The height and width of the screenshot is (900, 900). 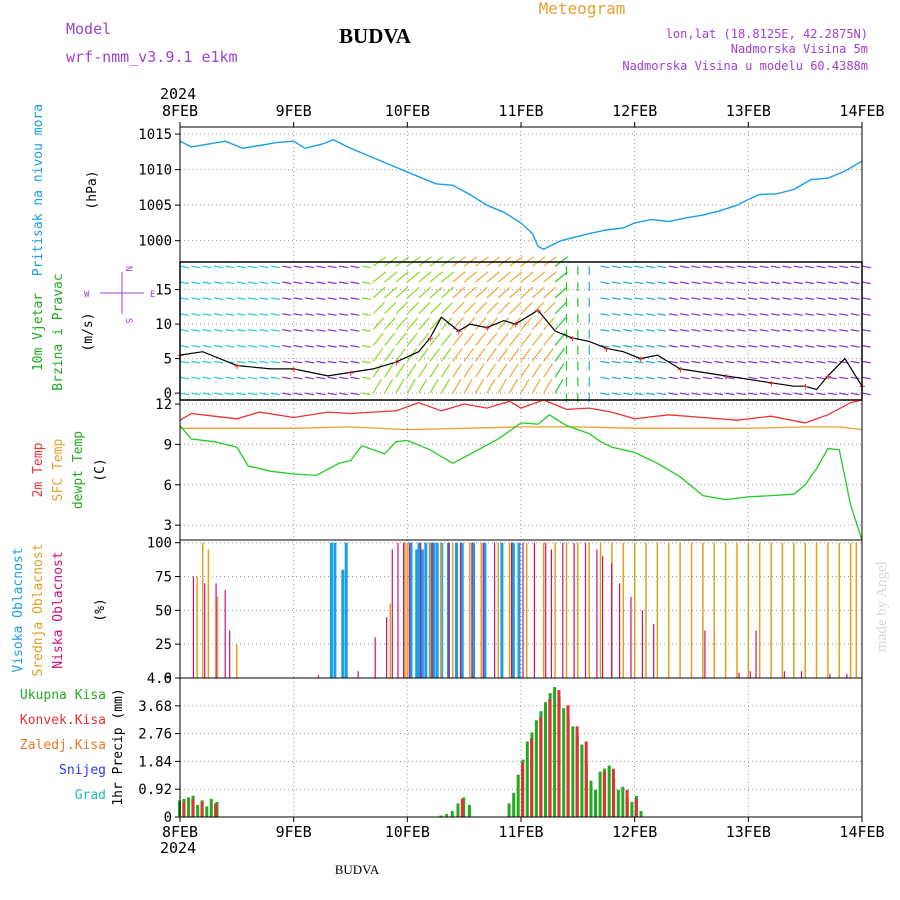 What do you see at coordinates (168, 486) in the screenshot?
I see `temp-ytick-label: 6` at bounding box center [168, 486].